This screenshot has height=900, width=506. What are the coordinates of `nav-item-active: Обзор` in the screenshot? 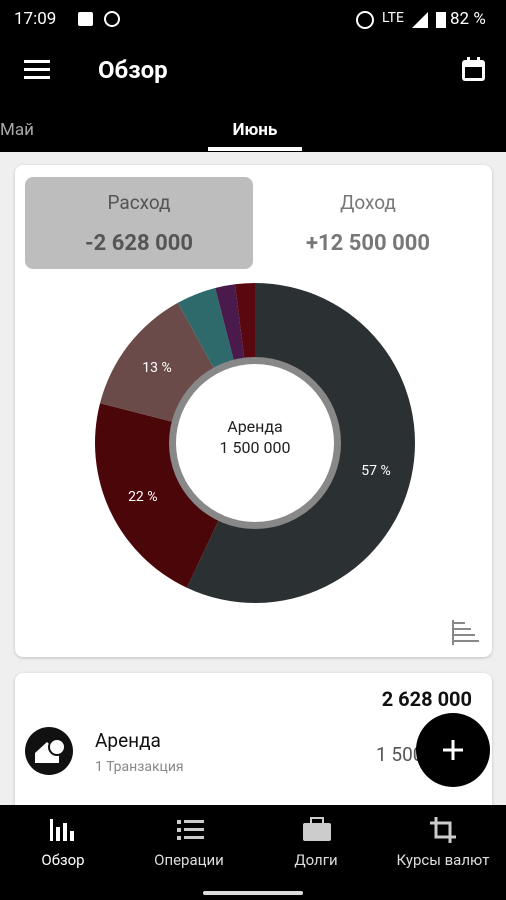 It's located at (63, 860).